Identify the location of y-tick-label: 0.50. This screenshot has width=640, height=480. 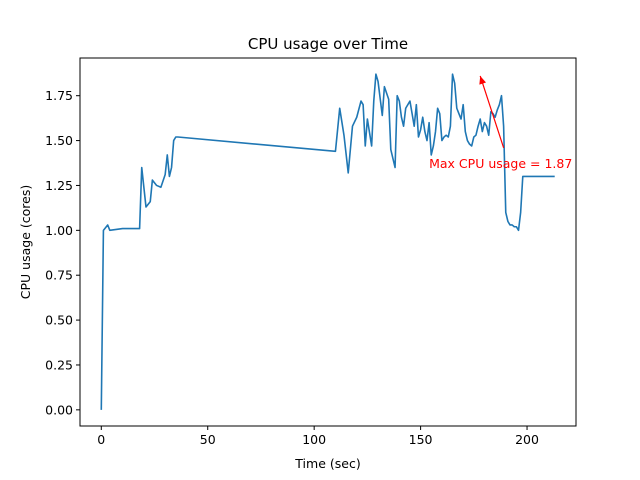
(59, 320).